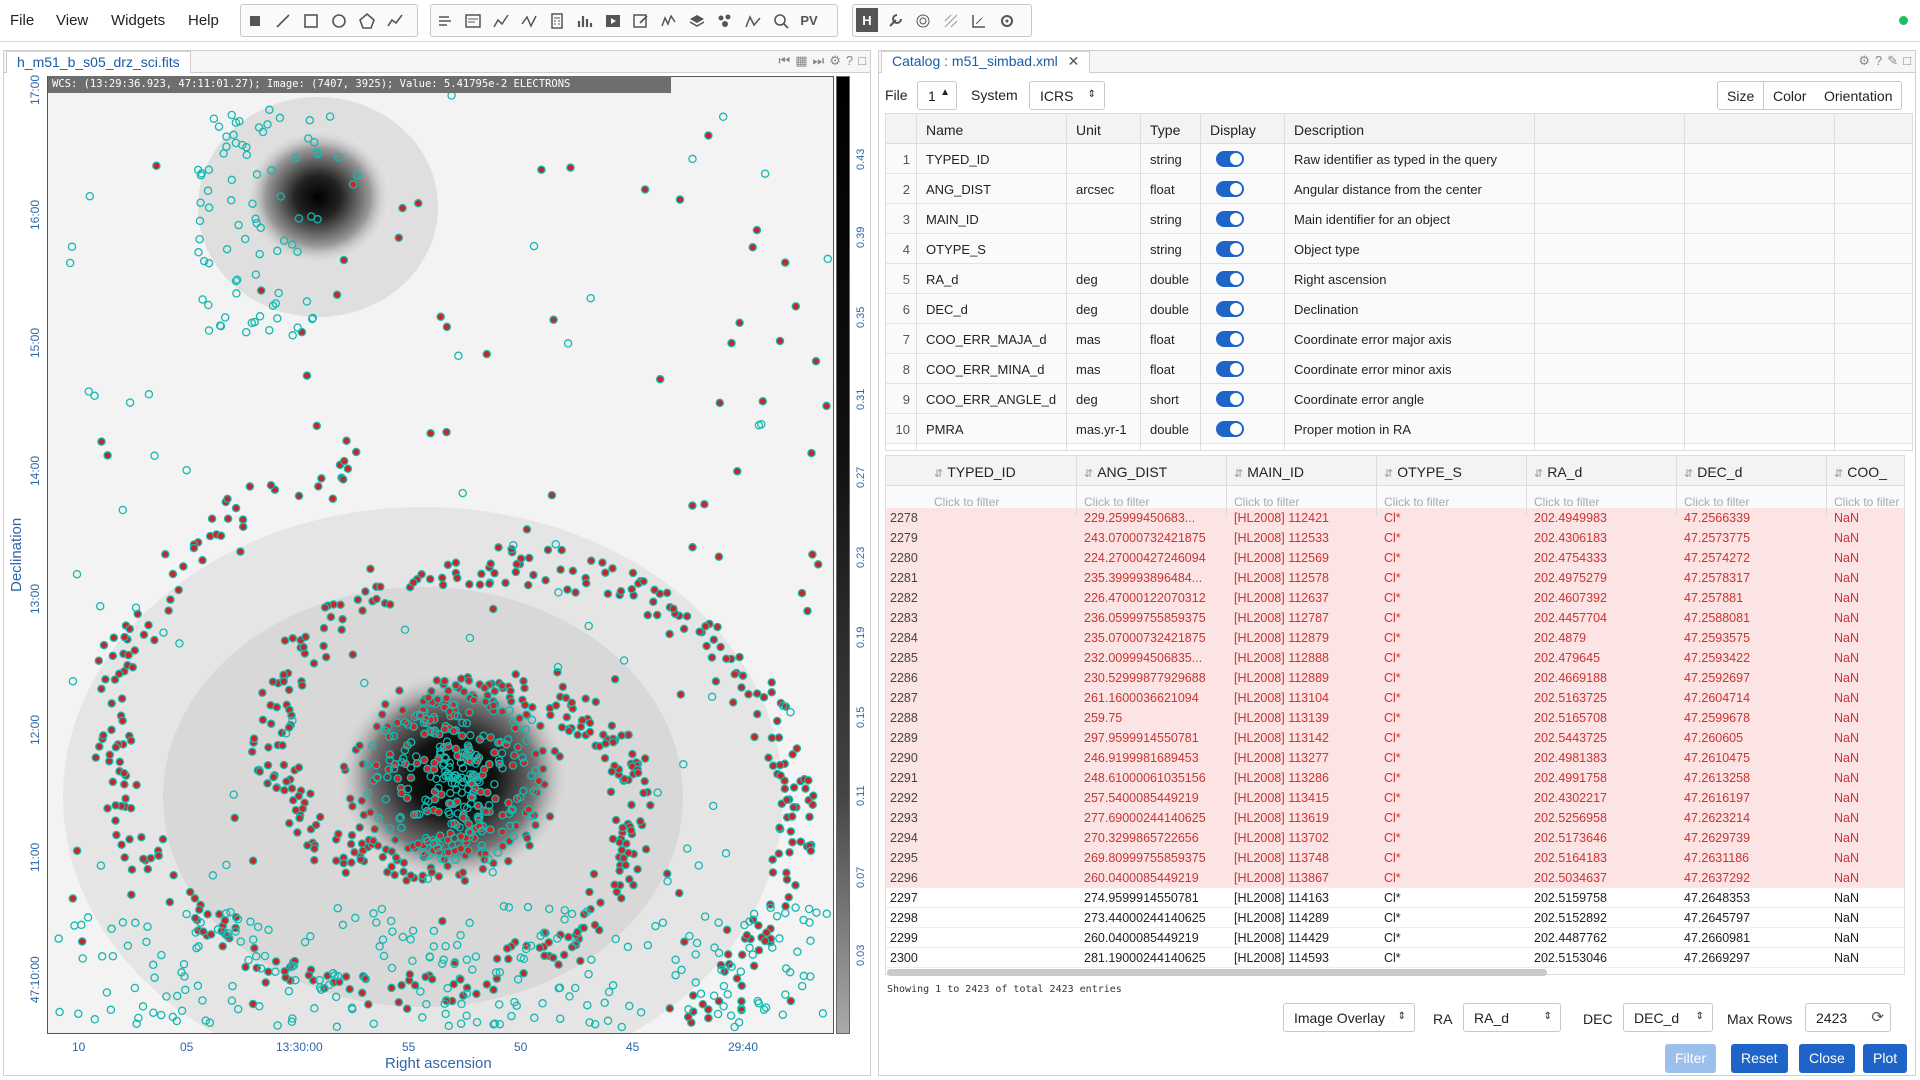  Describe the element at coordinates (1859, 95) in the screenshot. I see `orientation-button: Orientation` at that location.